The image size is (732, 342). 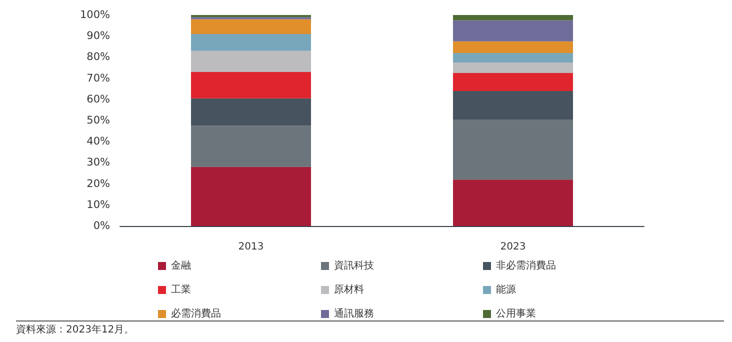 What do you see at coordinates (354, 314) in the screenshot?
I see `legend-label: 通訊服務` at bounding box center [354, 314].